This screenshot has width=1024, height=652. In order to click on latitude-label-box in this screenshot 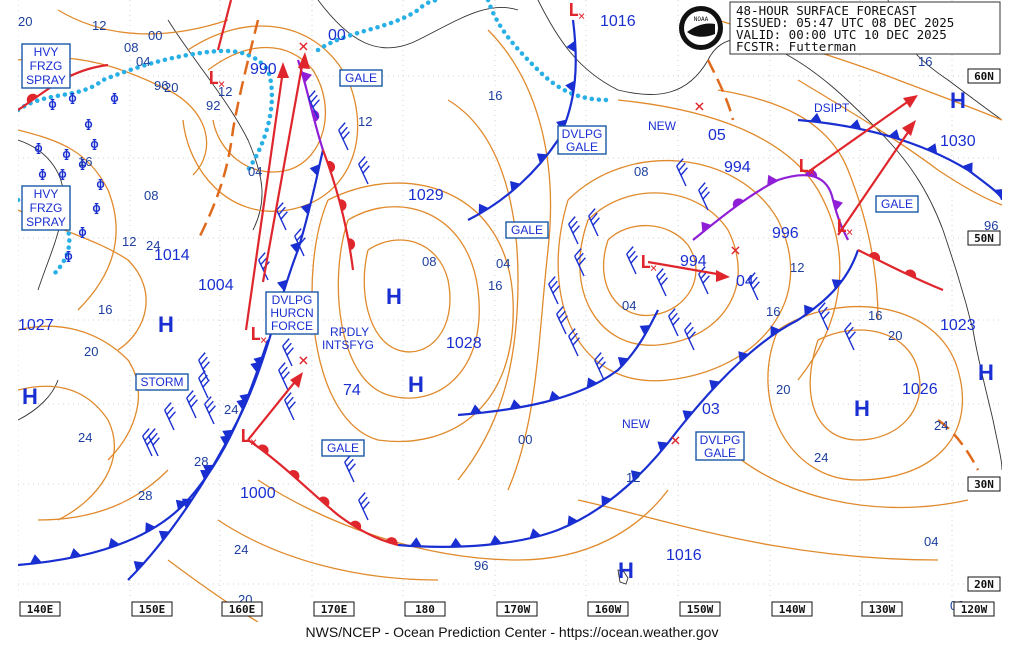, I will do `click(984, 584)`.